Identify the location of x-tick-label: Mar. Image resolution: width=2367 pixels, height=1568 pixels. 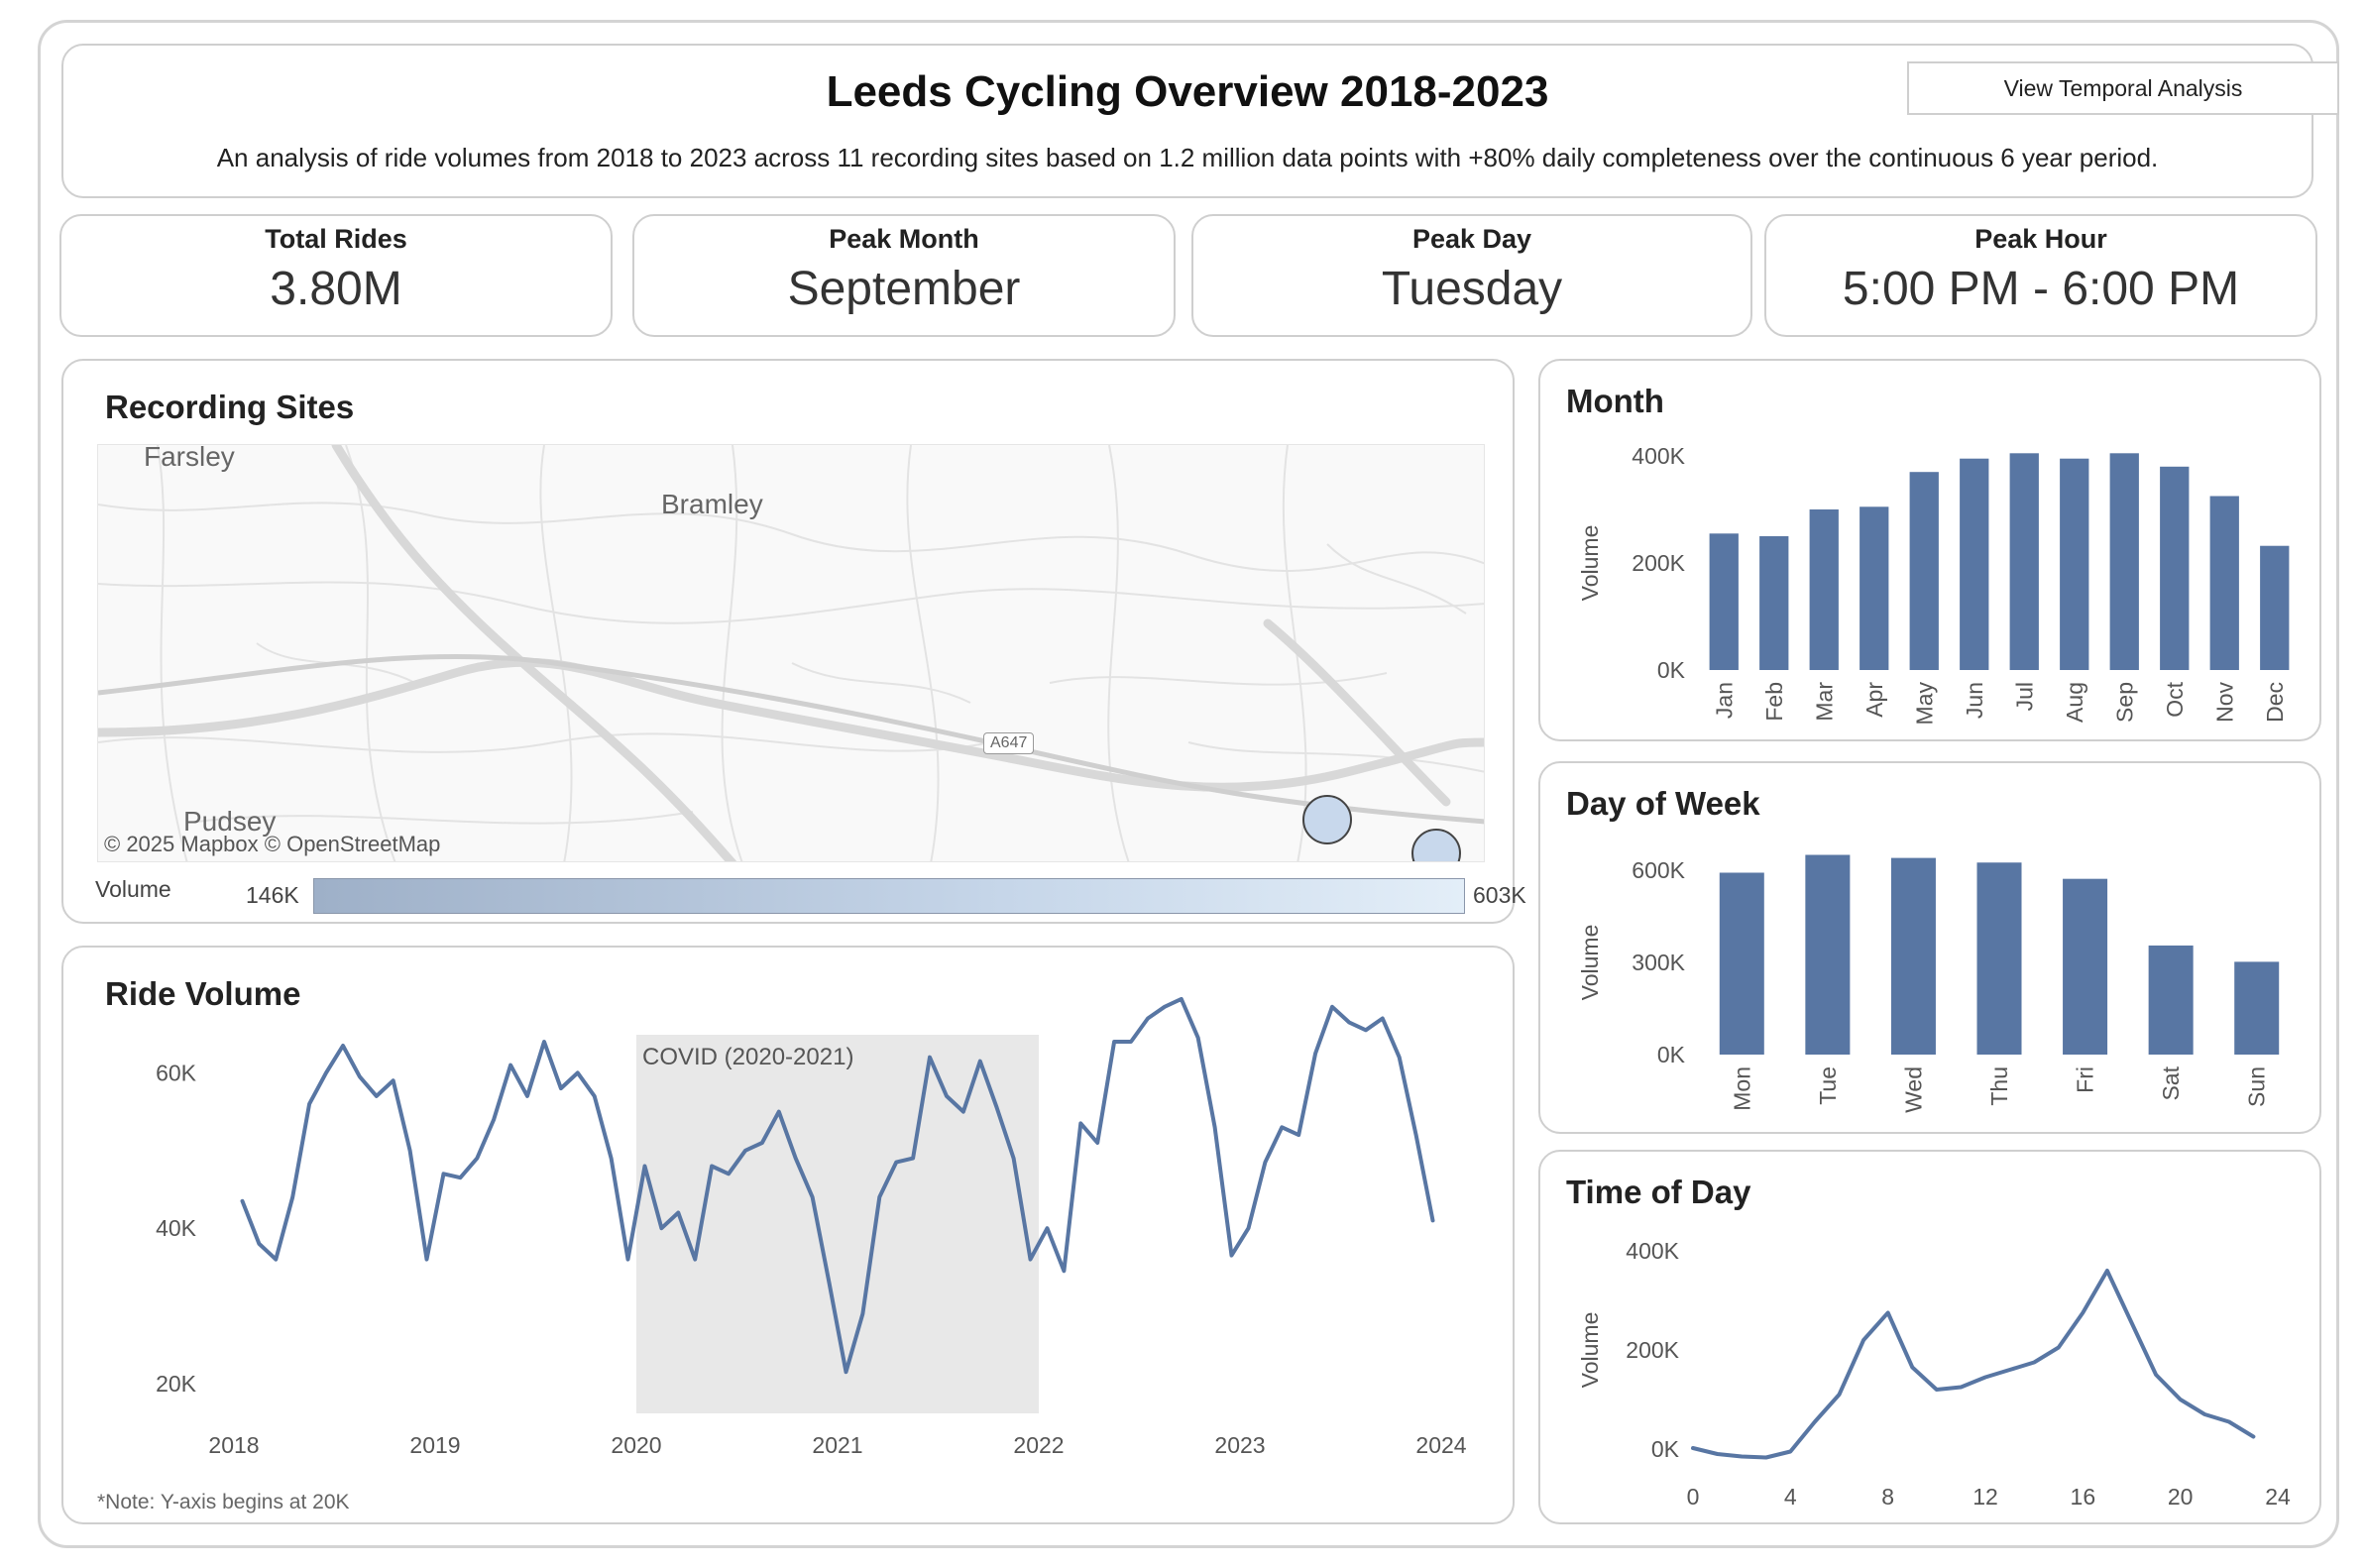
(1824, 702).